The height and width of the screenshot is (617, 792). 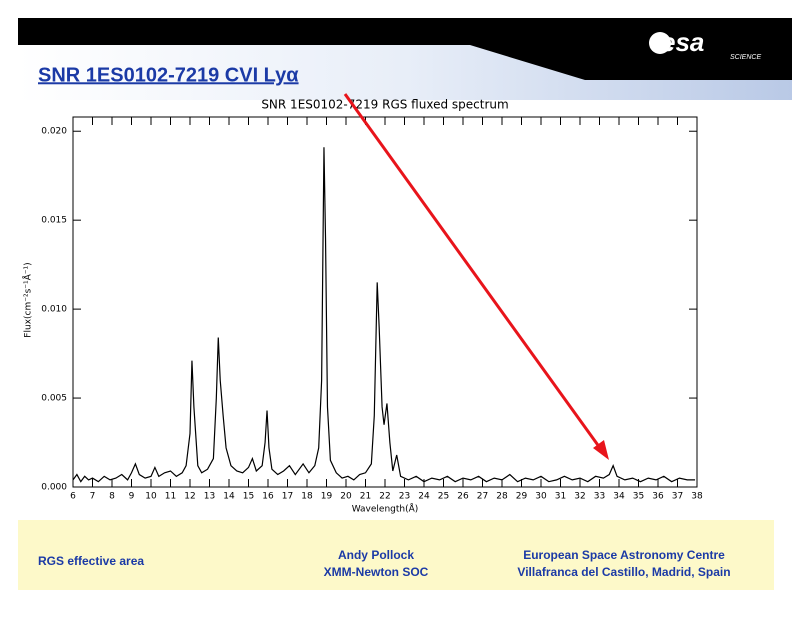 I want to click on footer-address: Villafranca del Castillo, Madrid, Spain, so click(x=623, y=572).